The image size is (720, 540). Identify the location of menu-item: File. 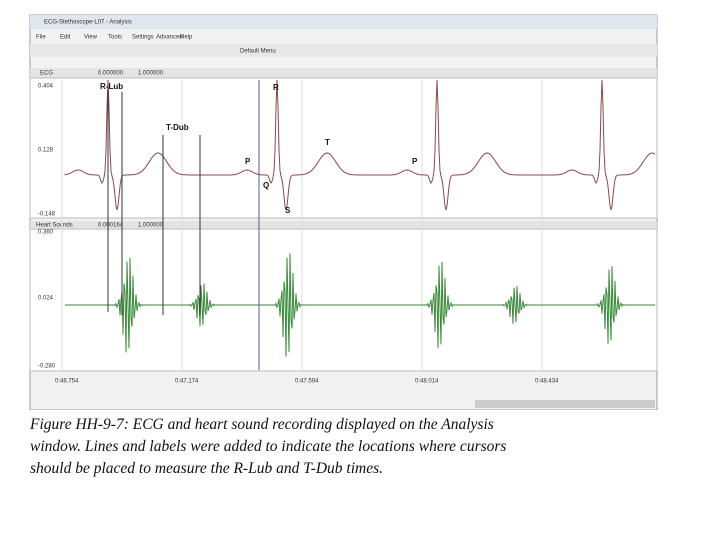
(41, 38).